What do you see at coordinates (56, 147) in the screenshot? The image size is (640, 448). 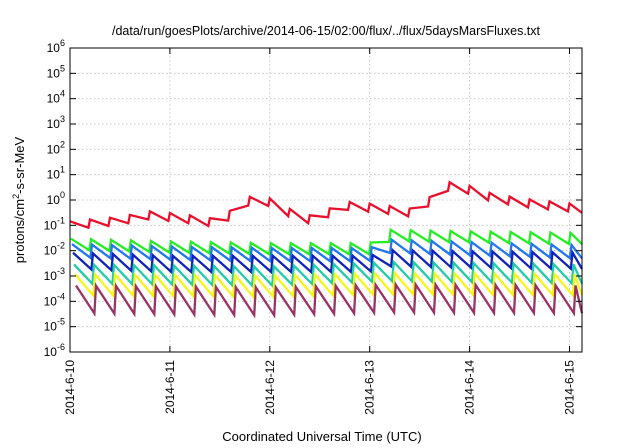 I see `y-tick-label: 10²` at bounding box center [56, 147].